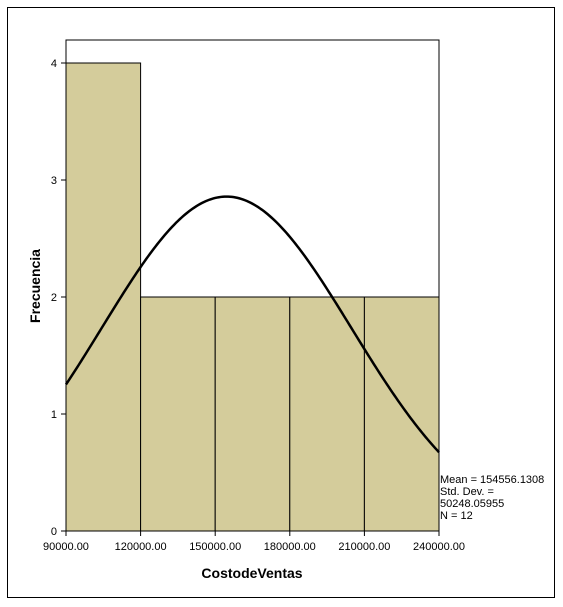 The height and width of the screenshot is (607, 563). Describe the element at coordinates (439, 547) in the screenshot. I see `x-tick-label: 240000.00` at that location.